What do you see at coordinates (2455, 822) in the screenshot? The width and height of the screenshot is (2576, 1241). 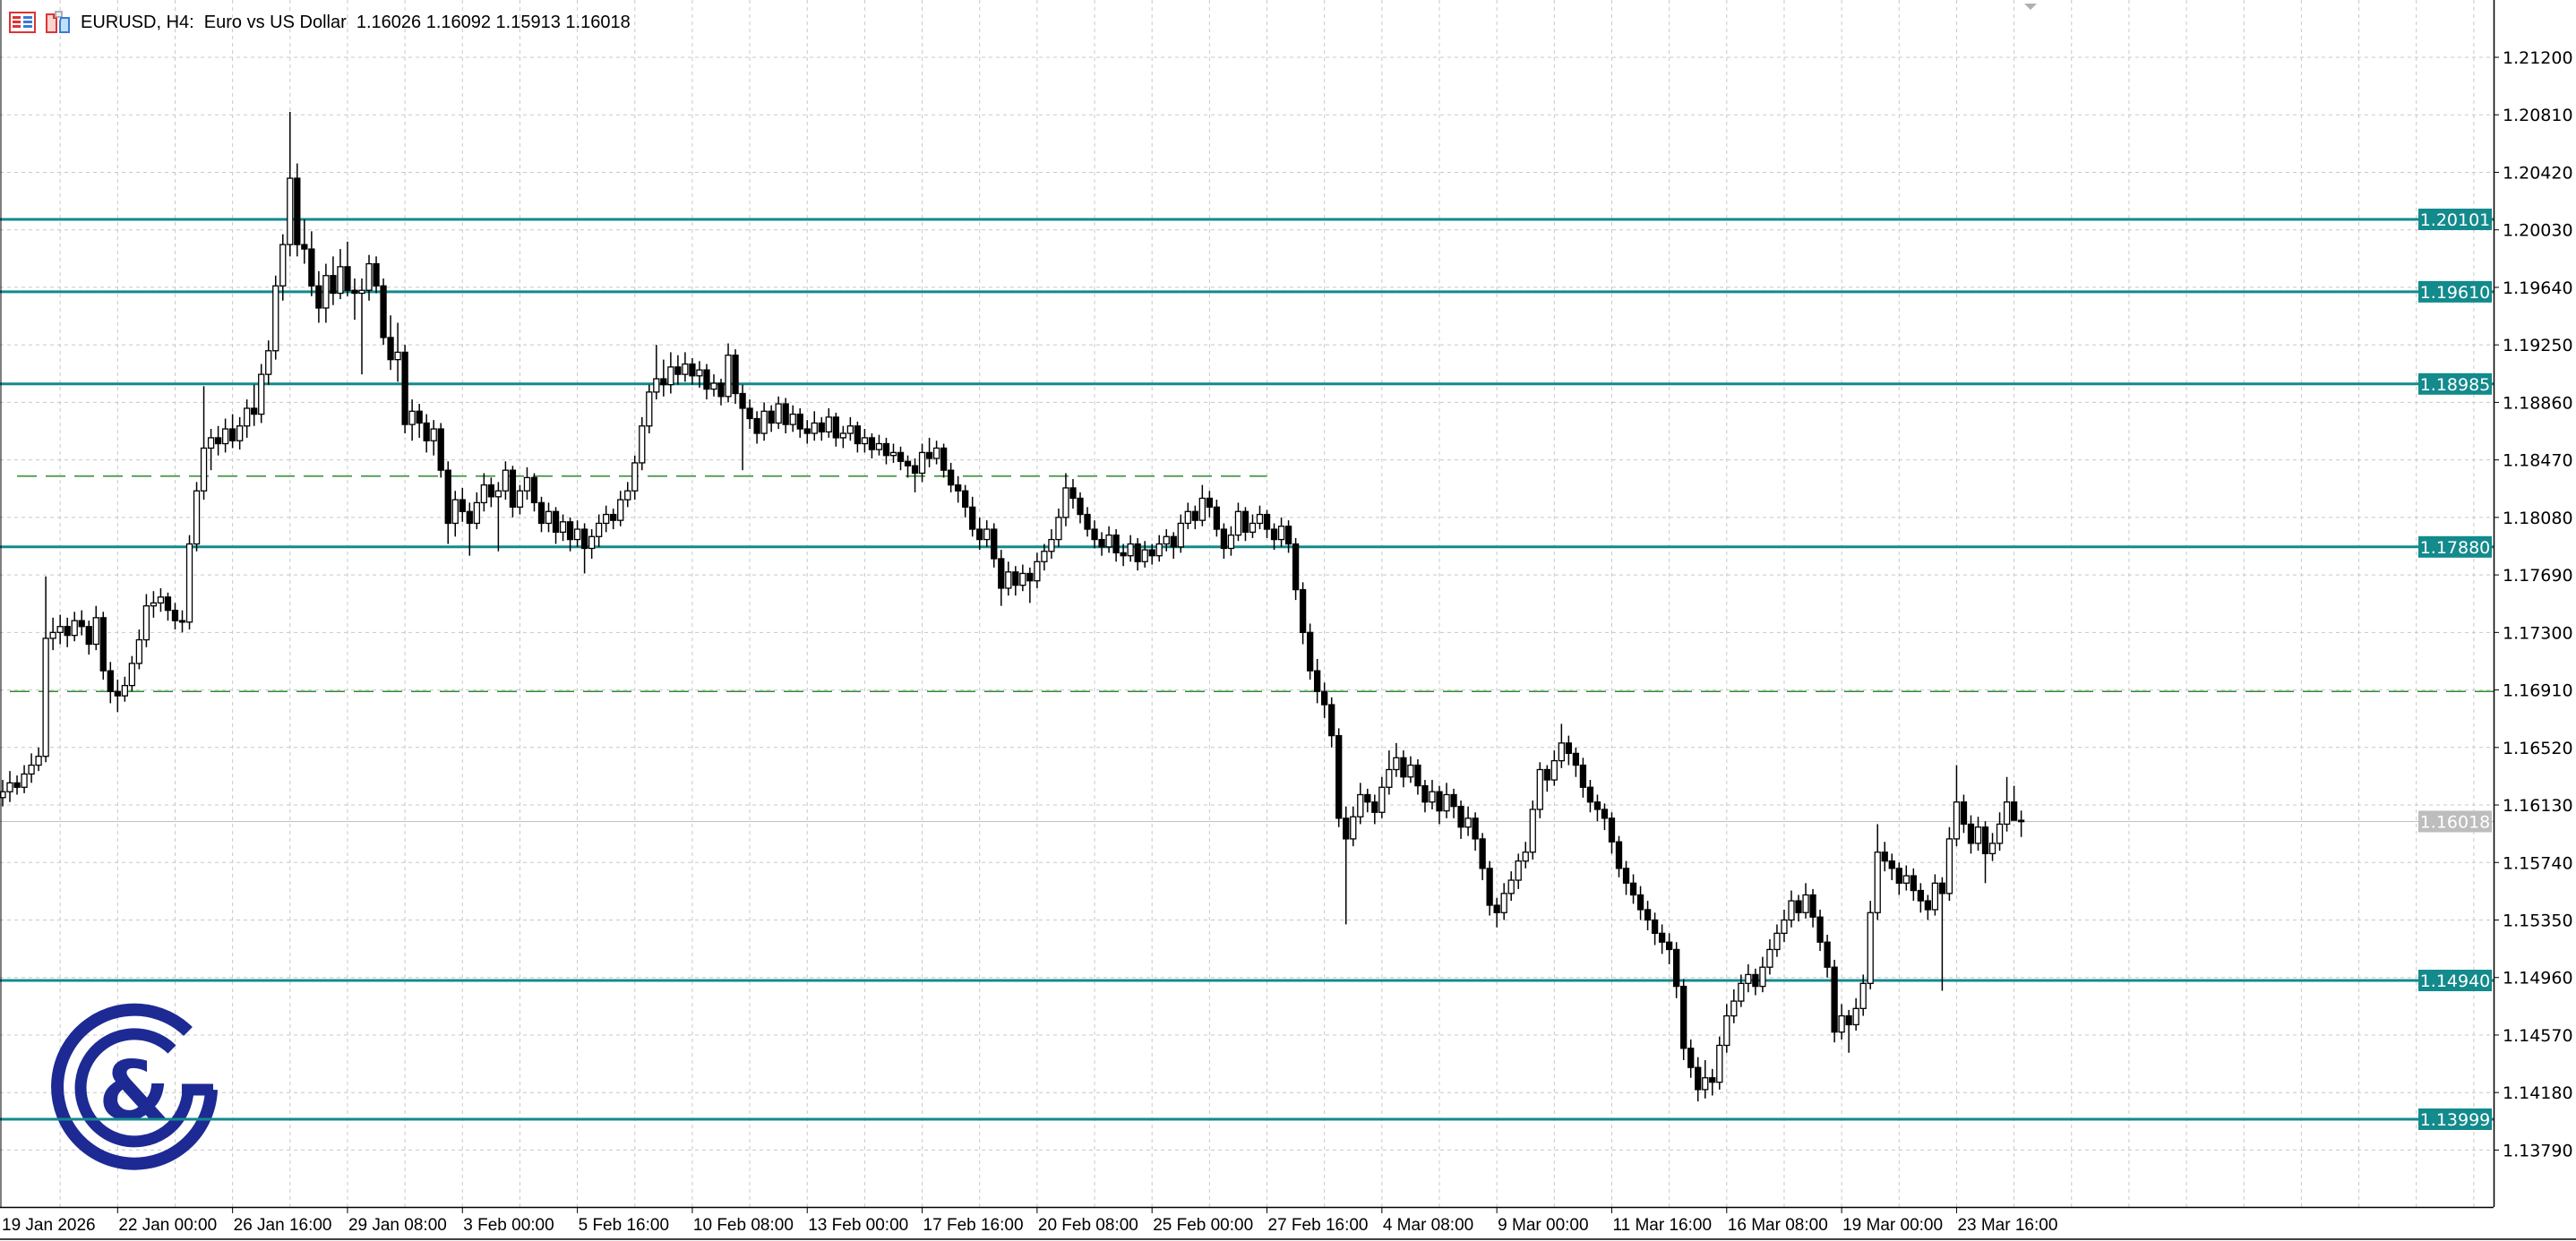 I see `bid-price-label: 1.16018` at bounding box center [2455, 822].